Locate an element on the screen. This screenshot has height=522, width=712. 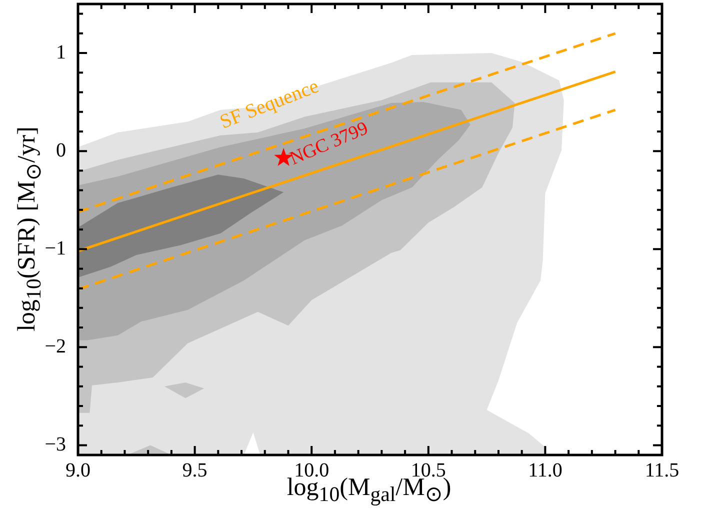
y-tick-label: 0 is located at coordinates (61, 150).